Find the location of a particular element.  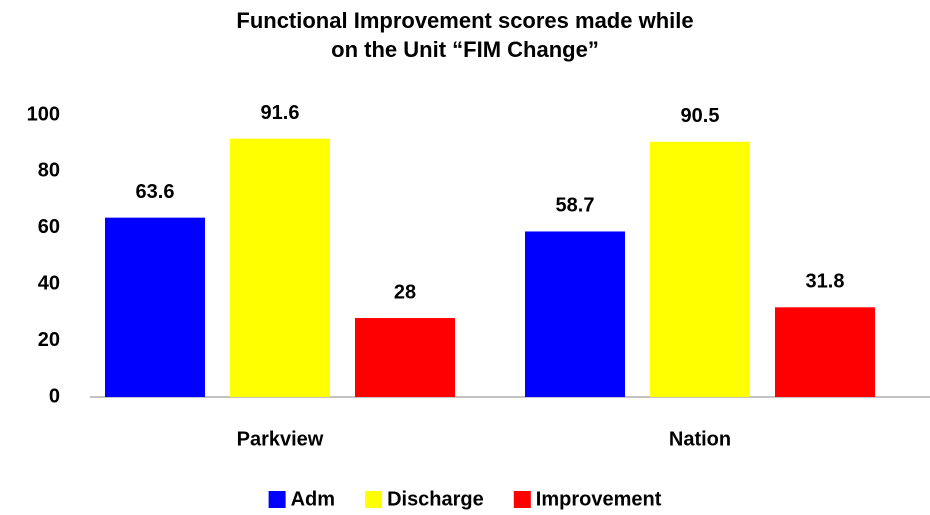

data-label: 58.7 is located at coordinates (575, 206).